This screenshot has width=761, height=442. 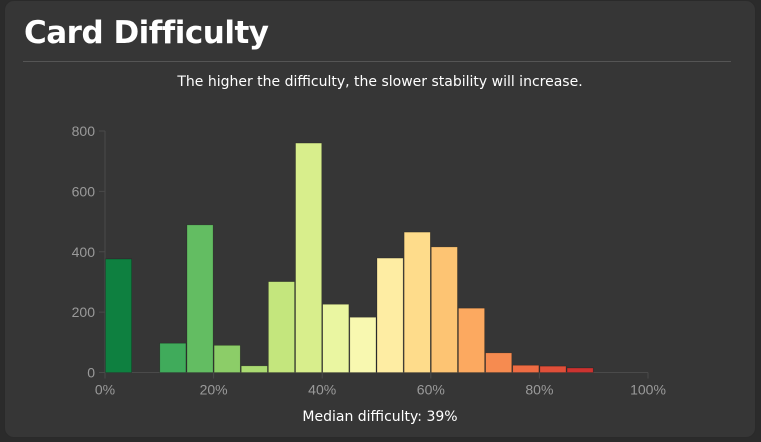 What do you see at coordinates (84, 191) in the screenshot?
I see `y-tick-label: 600` at bounding box center [84, 191].